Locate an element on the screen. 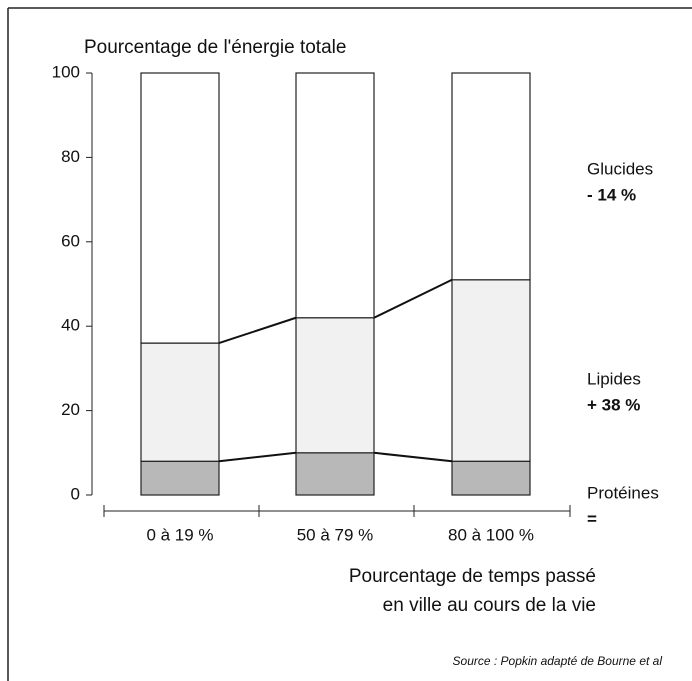 The height and width of the screenshot is (681, 692). series-change: + 38 % is located at coordinates (613, 404).